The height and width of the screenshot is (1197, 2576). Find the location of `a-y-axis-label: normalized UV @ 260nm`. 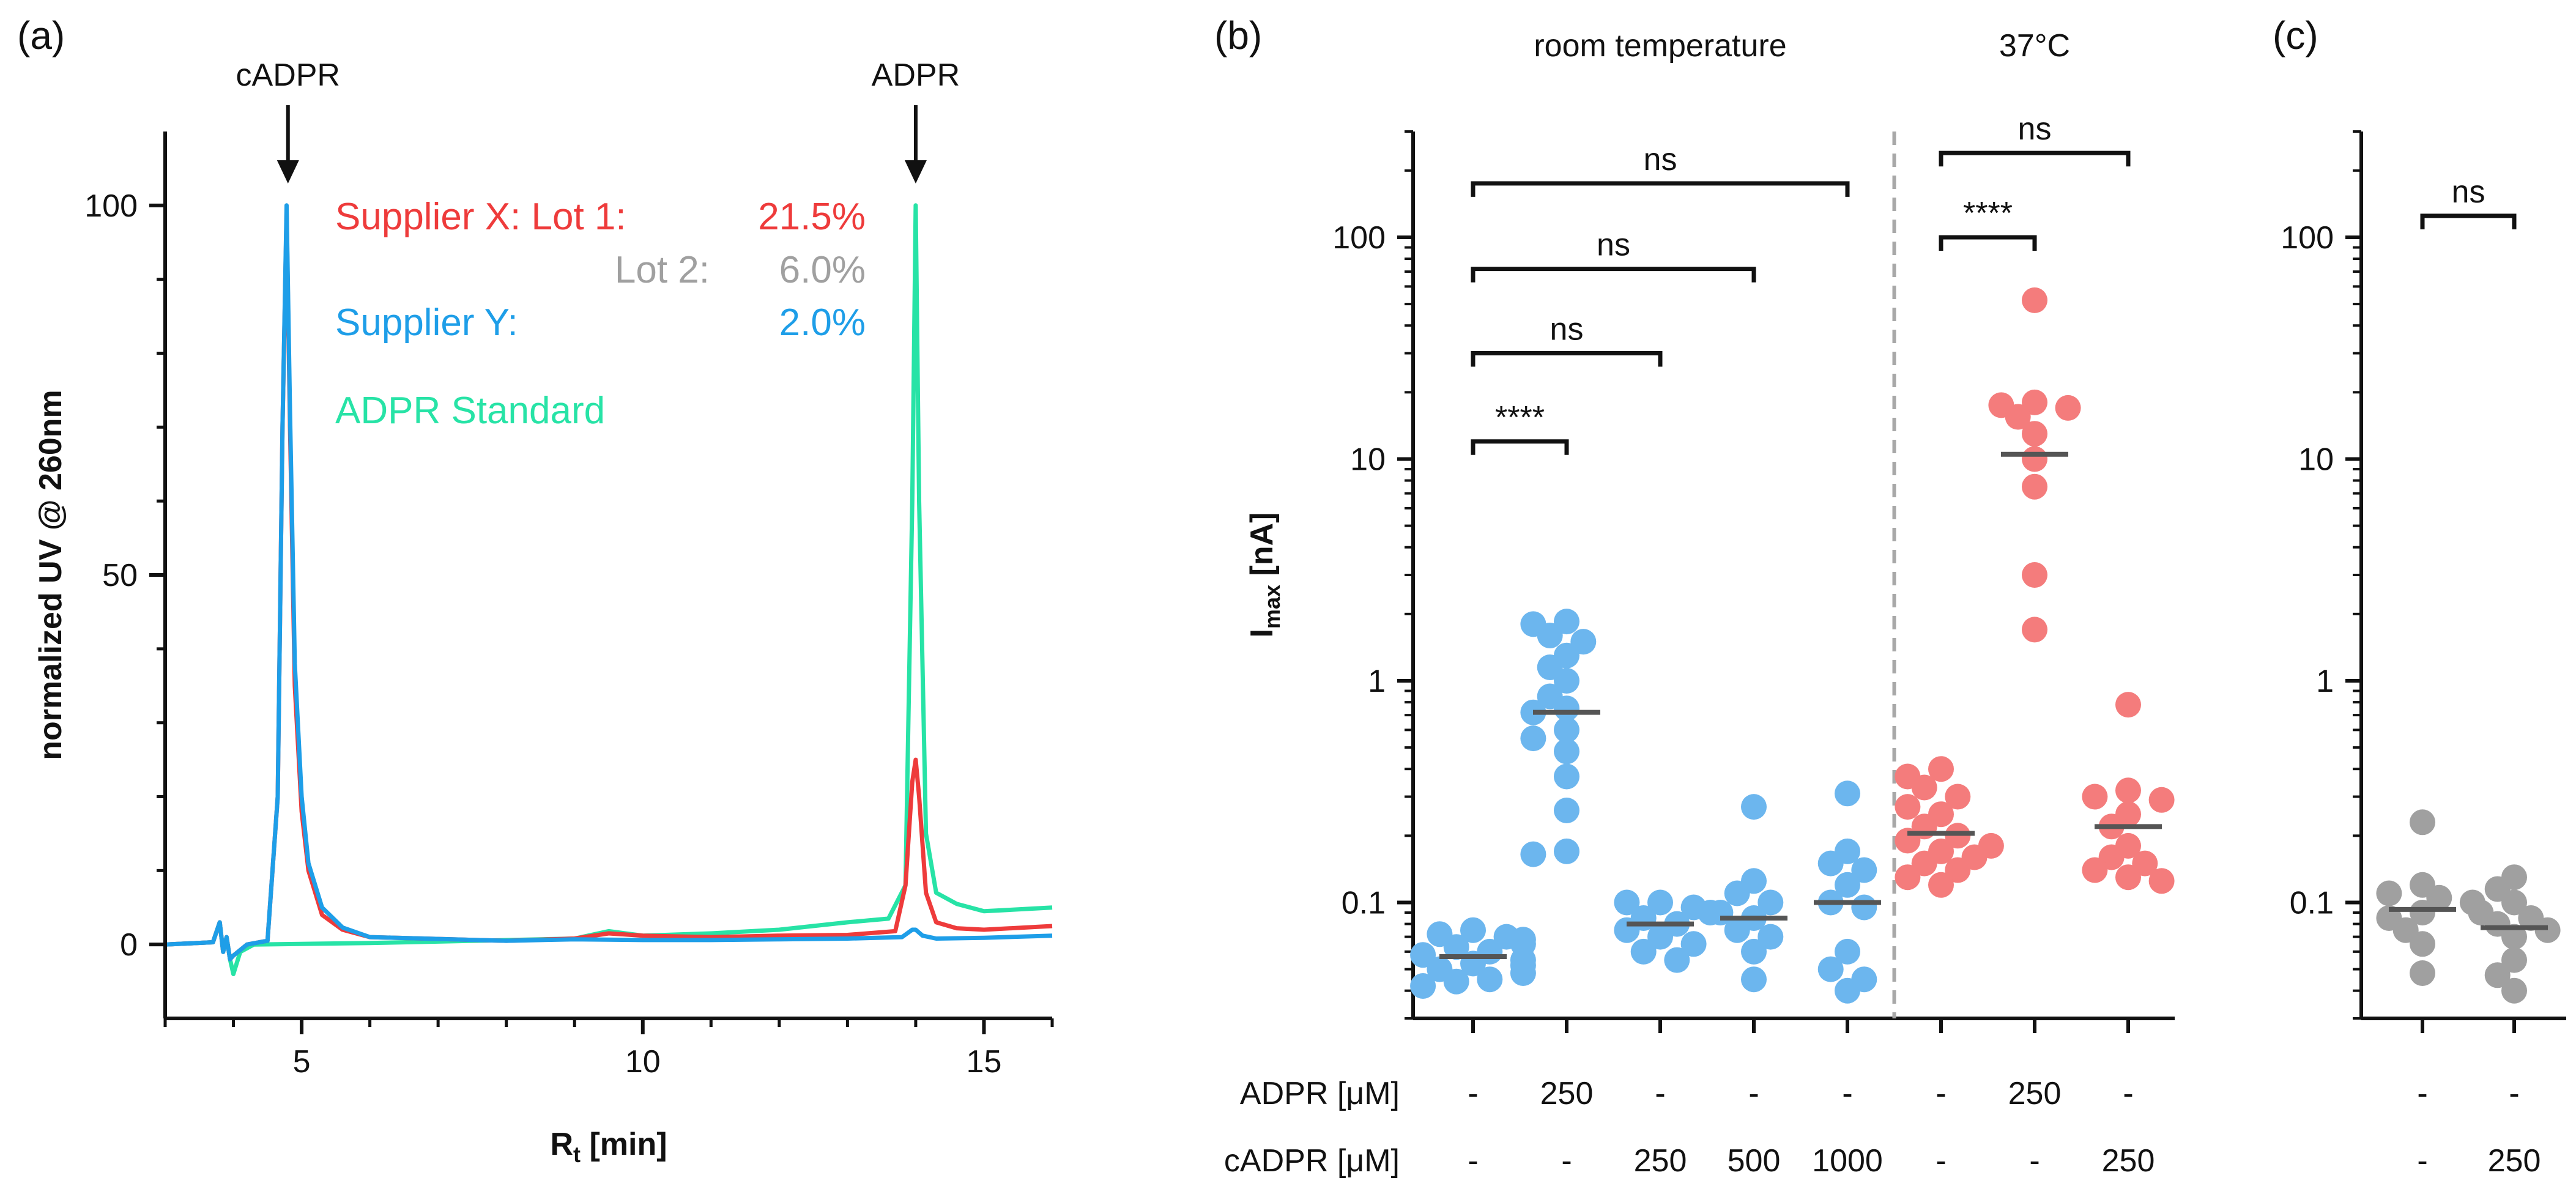

a-y-axis-label: normalized UV @ 260nm is located at coordinates (51, 575).